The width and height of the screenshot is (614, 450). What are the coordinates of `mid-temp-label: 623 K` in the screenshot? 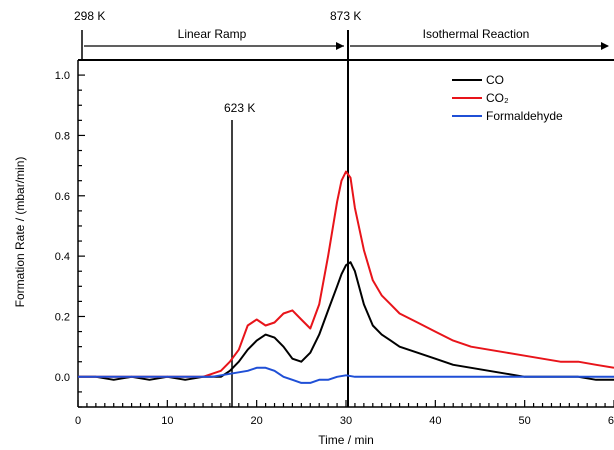 It's located at (239, 108).